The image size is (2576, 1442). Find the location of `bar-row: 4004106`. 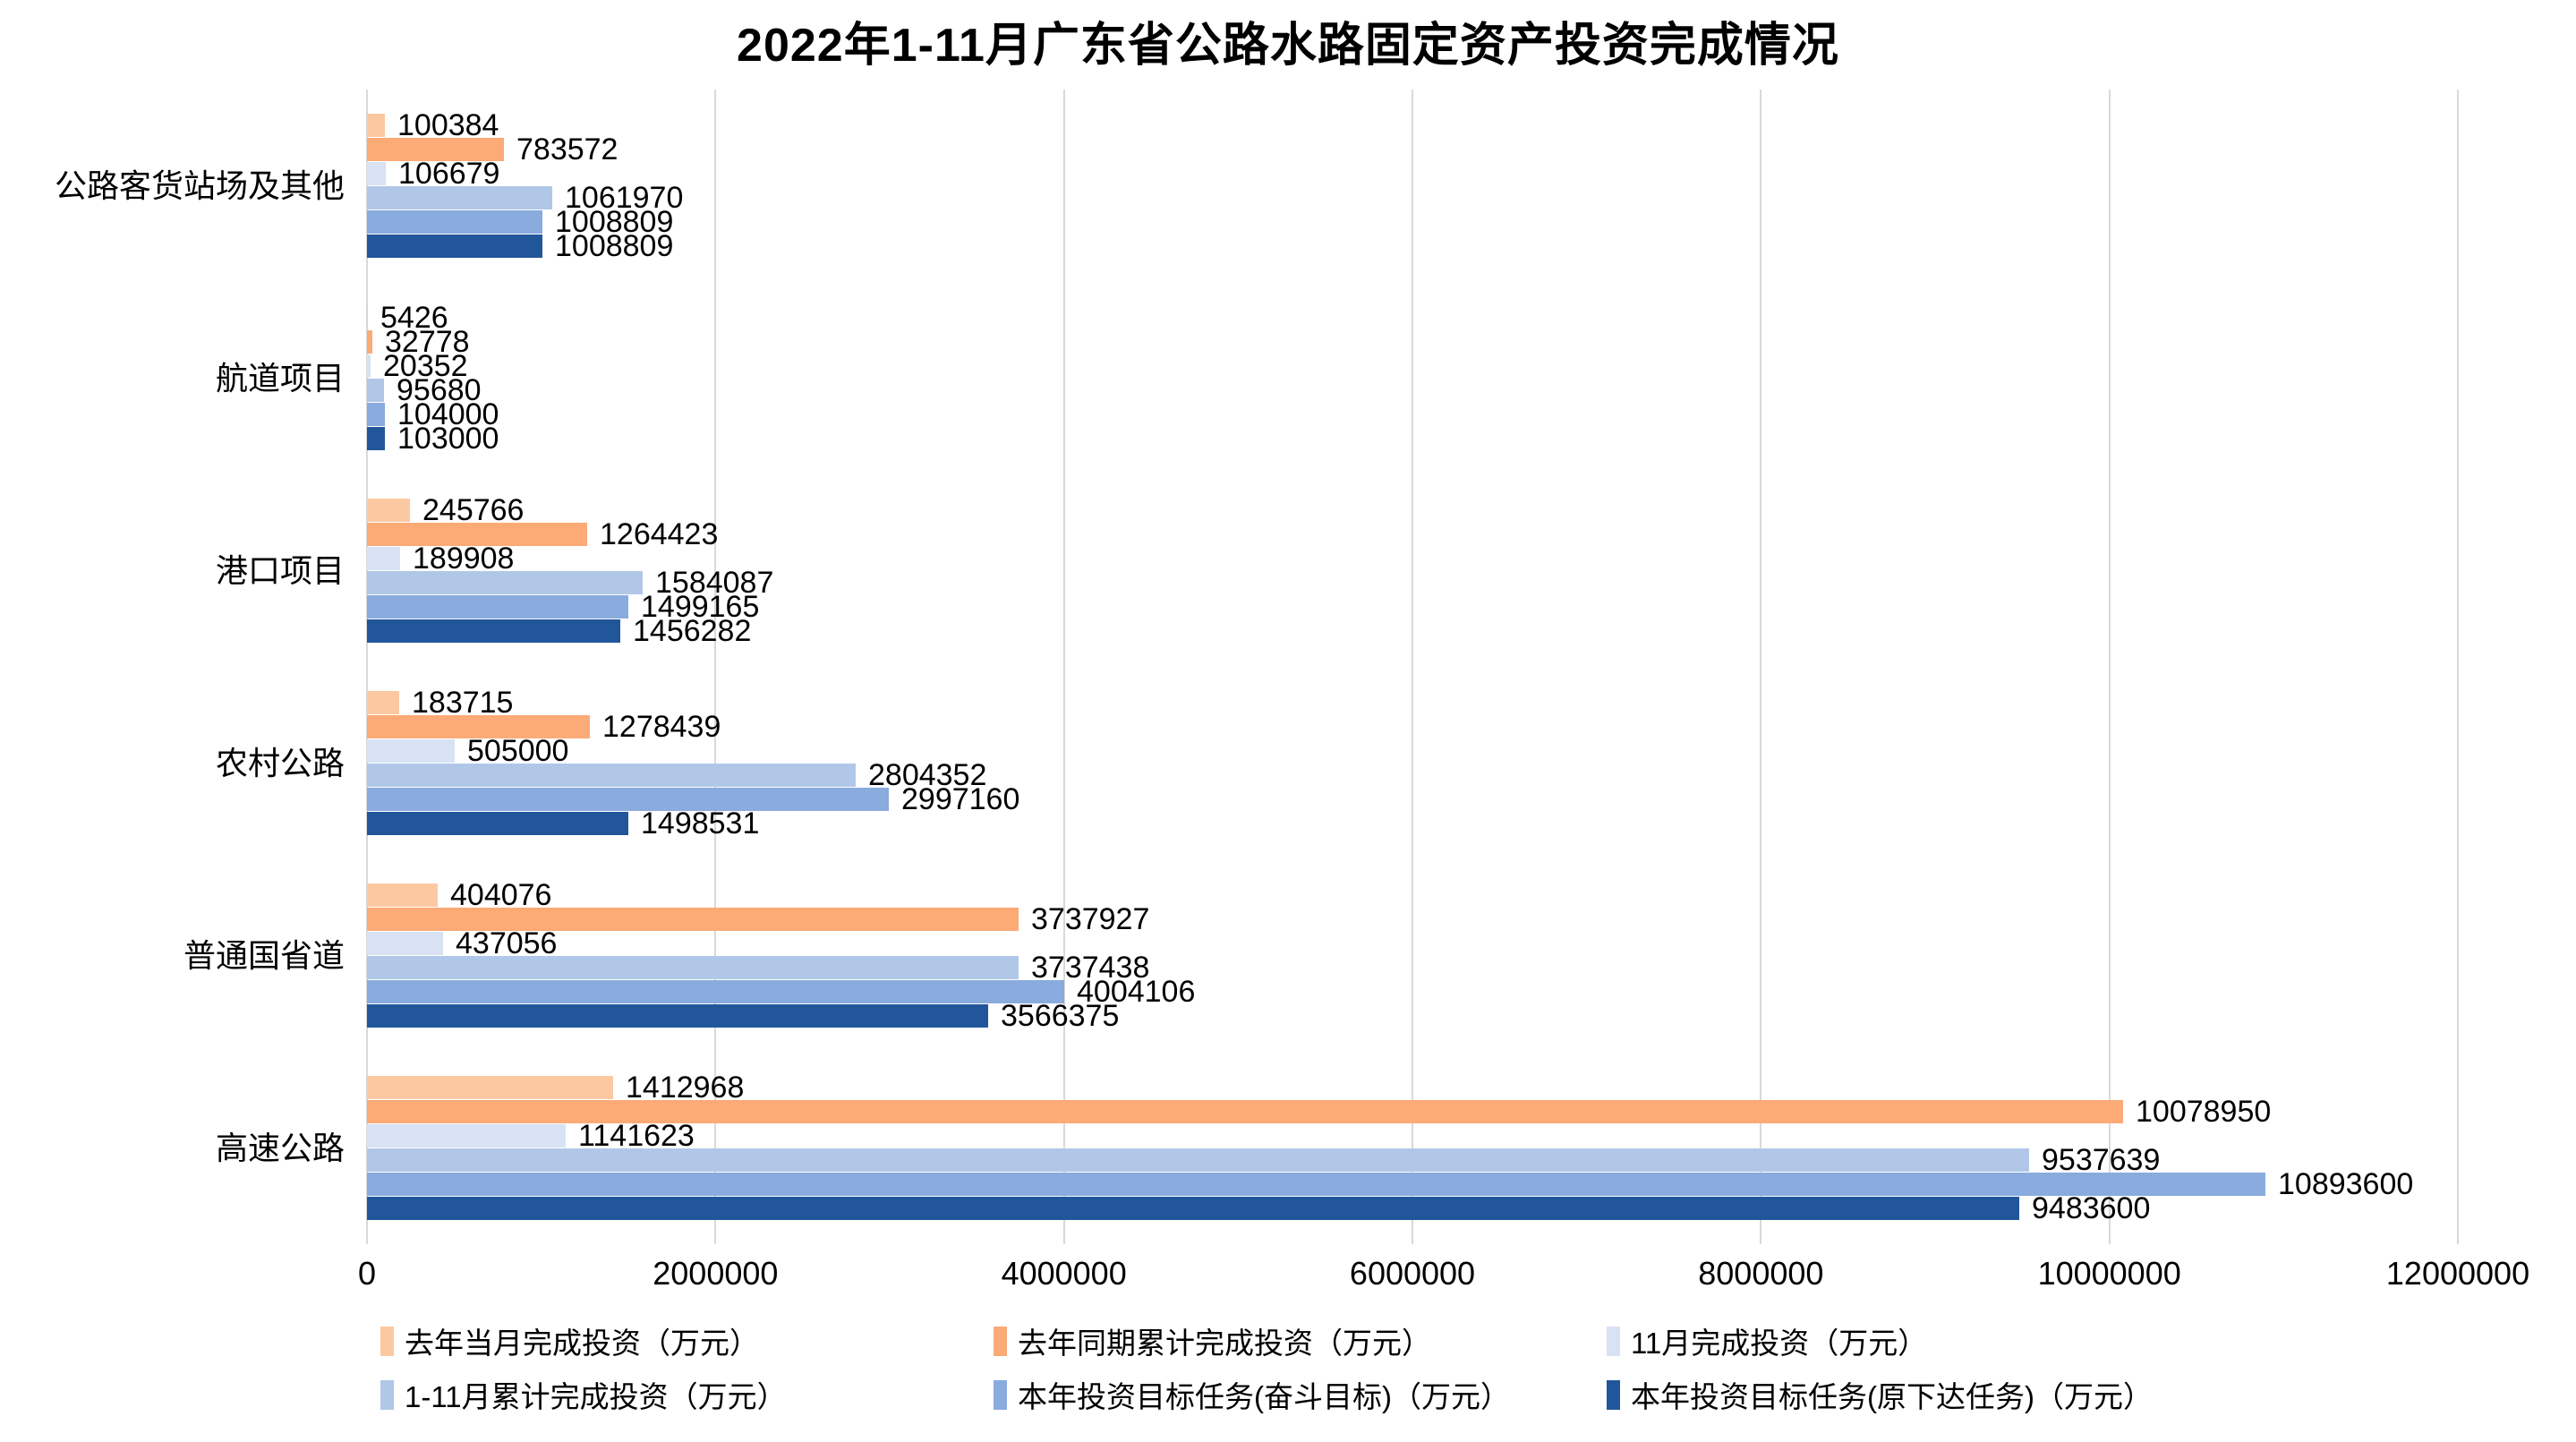

bar-row: 4004106 is located at coordinates (1412, 992).